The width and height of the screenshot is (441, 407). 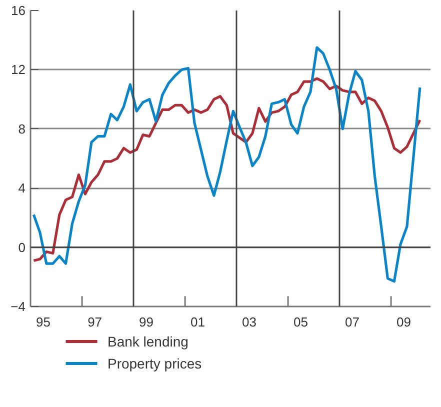 I want to click on x-tick-label: 97, so click(x=95, y=322).